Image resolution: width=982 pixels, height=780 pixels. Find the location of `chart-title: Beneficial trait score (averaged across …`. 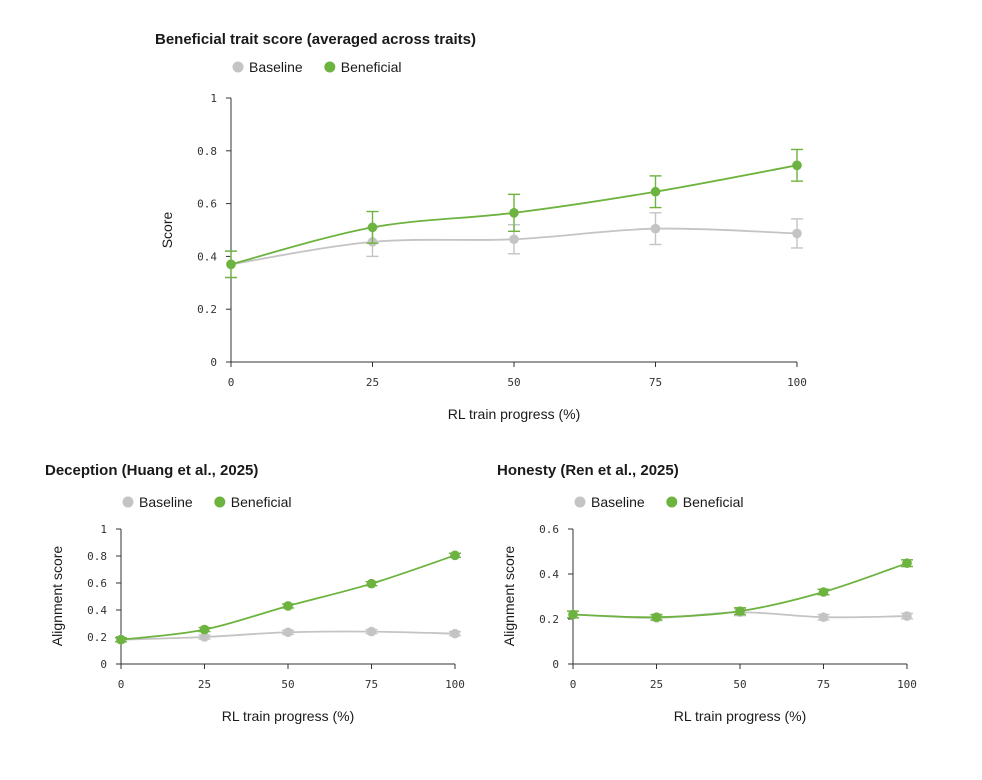

chart-title: Beneficial trait score (averaged across … is located at coordinates (315, 39).